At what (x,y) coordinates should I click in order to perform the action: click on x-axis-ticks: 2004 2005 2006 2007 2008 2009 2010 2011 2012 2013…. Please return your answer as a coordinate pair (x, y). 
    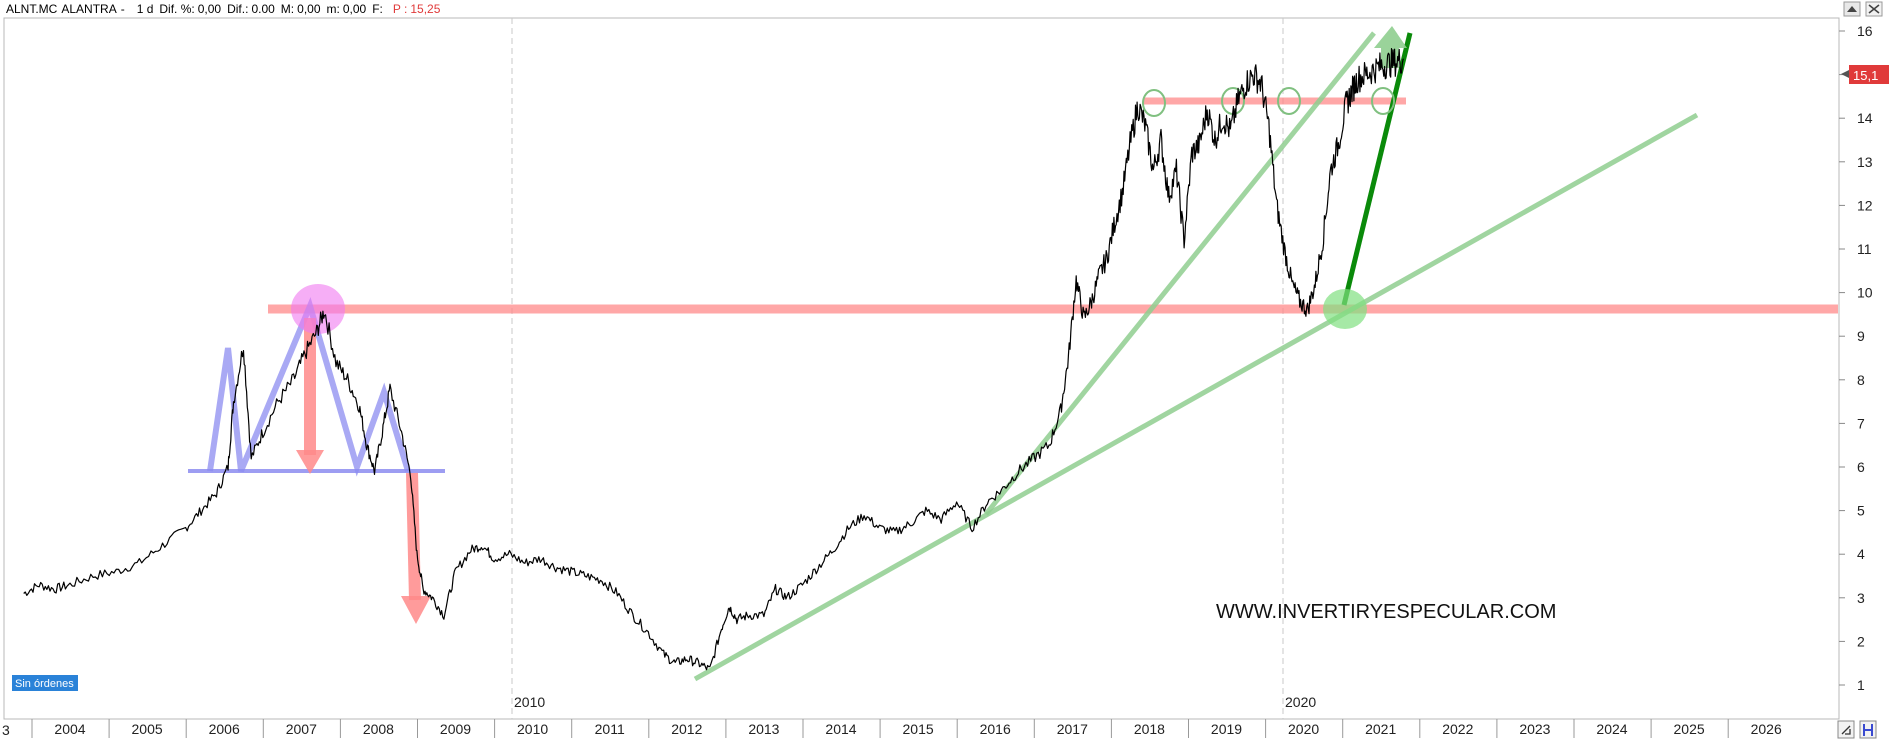
    Looking at the image, I should click on (906, 728).